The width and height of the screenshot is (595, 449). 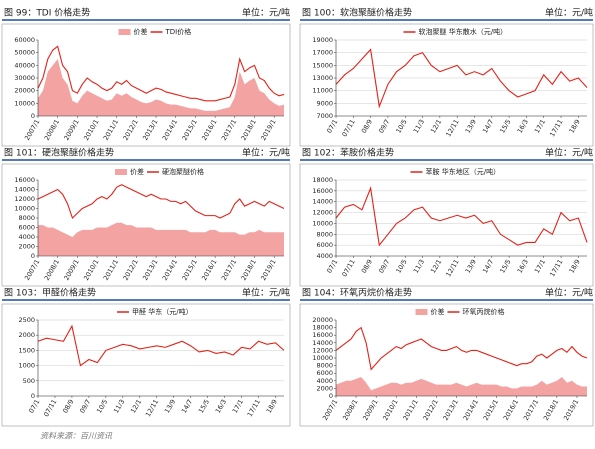 What do you see at coordinates (29, 381) in the screenshot?
I see `y-tick-label: 500` at bounding box center [29, 381].